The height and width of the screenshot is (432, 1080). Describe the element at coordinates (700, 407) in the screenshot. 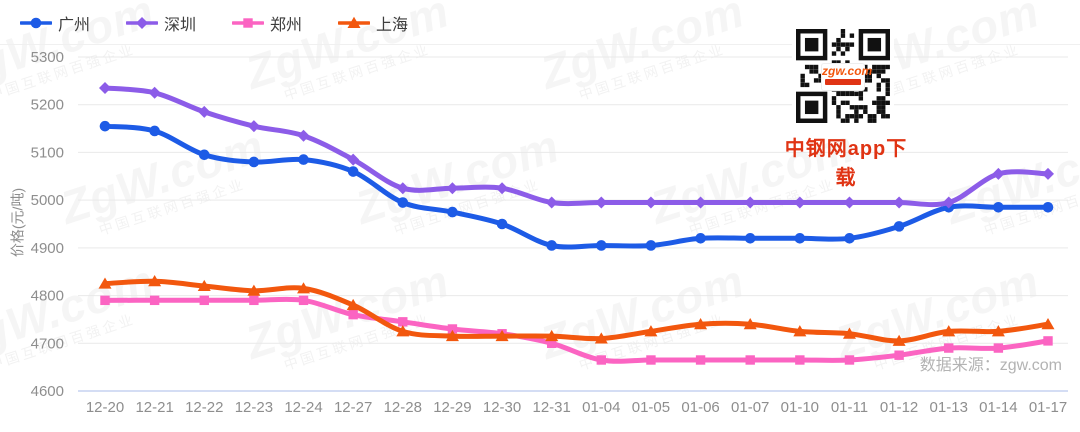

I see `x-tick-label: 01-06` at that location.